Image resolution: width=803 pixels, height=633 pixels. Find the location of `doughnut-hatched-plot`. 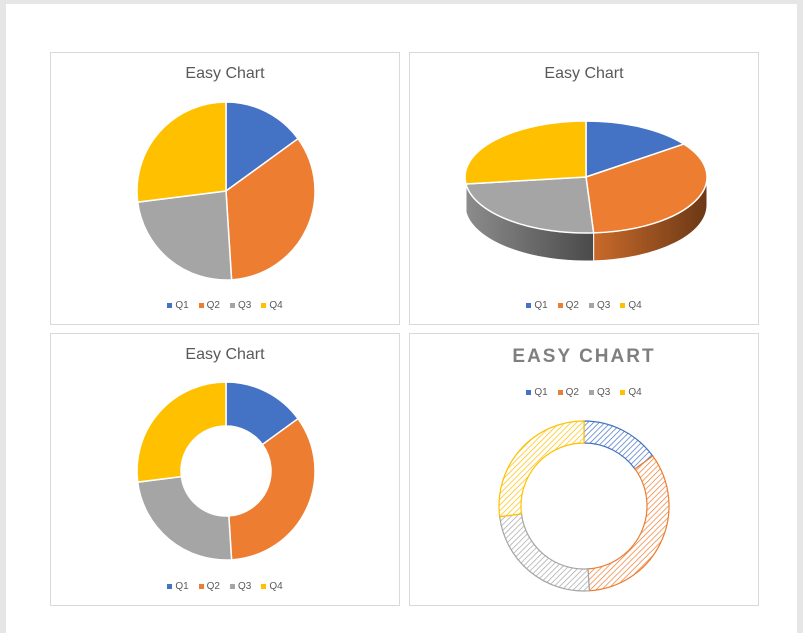

doughnut-hatched-plot is located at coordinates (584, 506).